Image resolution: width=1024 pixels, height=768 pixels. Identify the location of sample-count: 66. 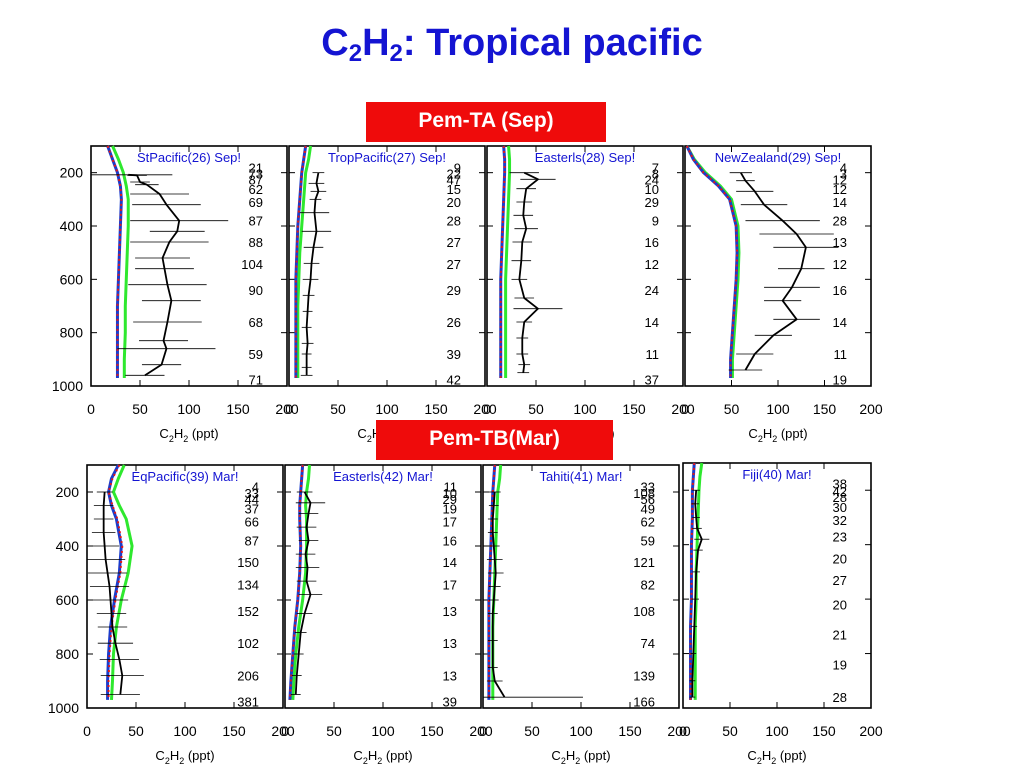
(252, 522).